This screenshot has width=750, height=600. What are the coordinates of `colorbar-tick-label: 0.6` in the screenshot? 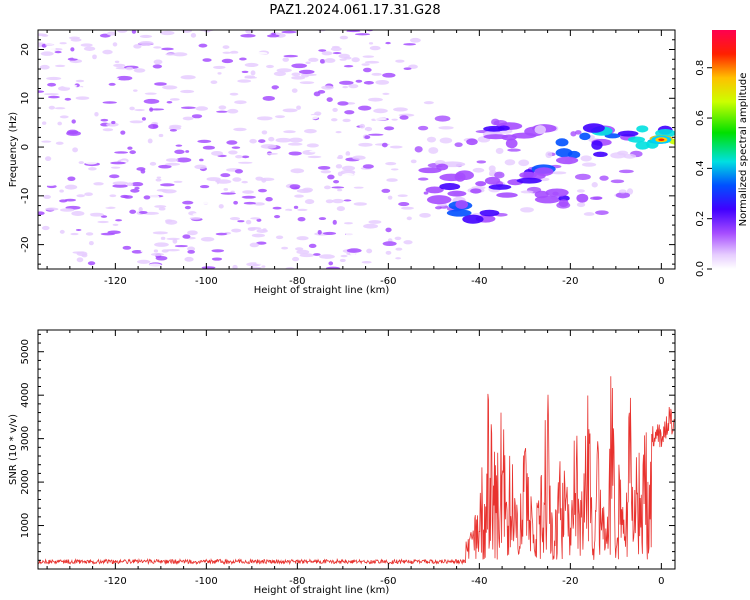 It's located at (700, 118).